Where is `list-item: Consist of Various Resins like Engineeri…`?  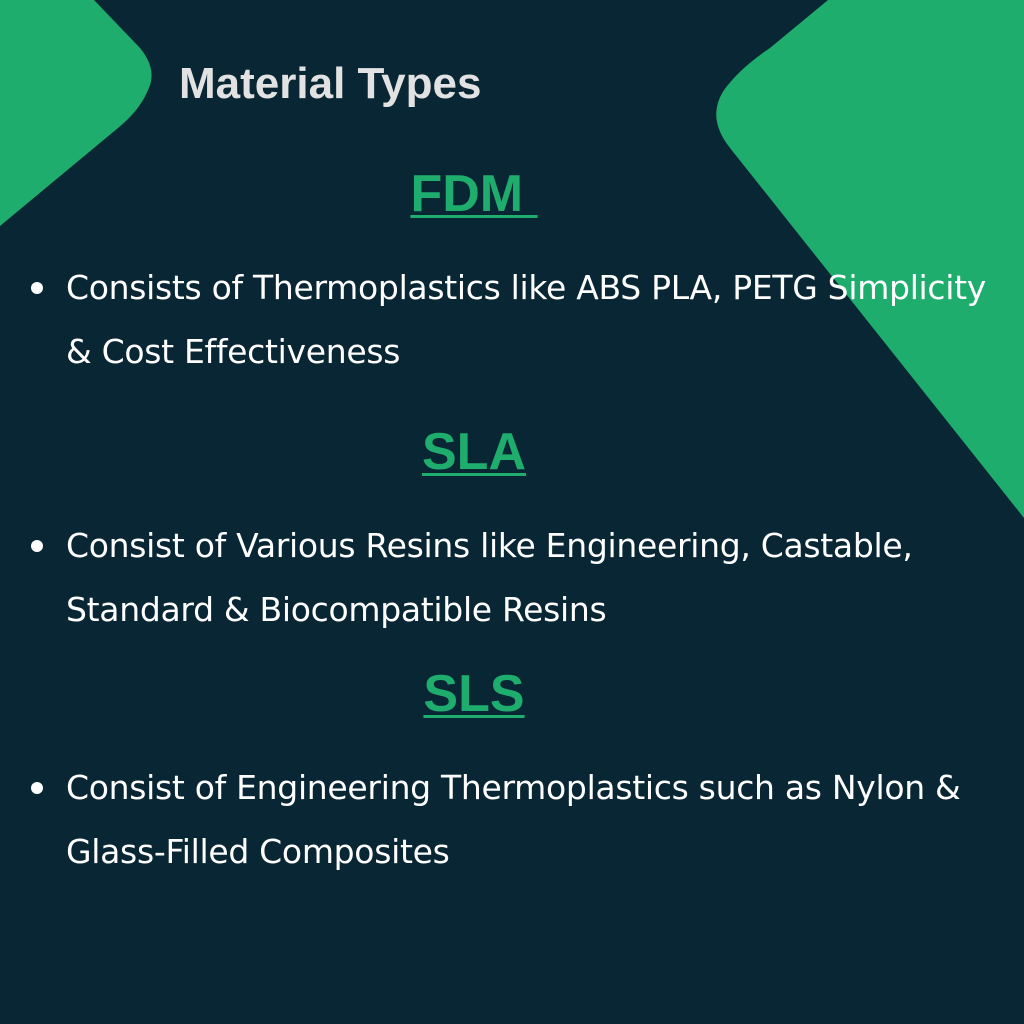 list-item: Consist of Various Resins like Engineeri… is located at coordinates (508, 578).